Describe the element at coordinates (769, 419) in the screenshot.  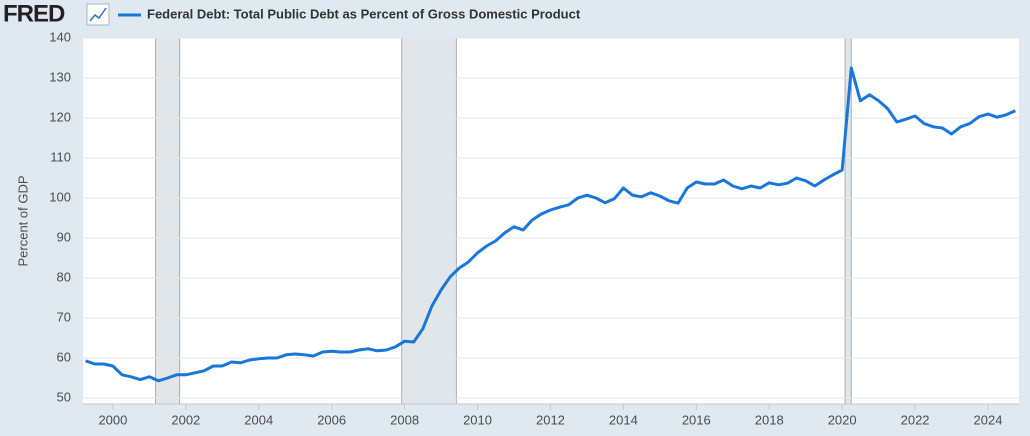
I see `x-tick-label: 2018` at that location.